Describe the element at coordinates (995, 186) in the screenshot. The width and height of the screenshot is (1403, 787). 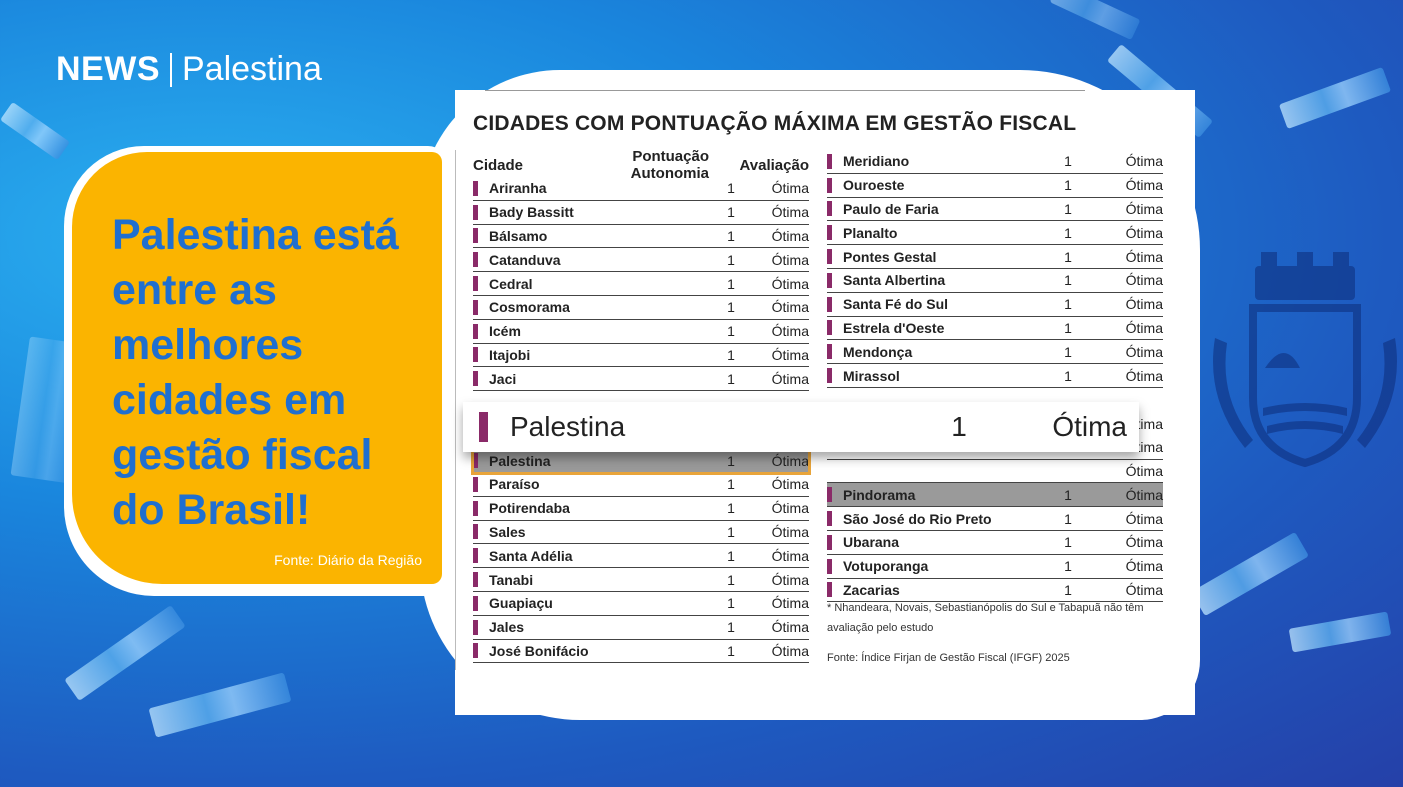
I see `table-row: Ouroeste 1 Ótima` at that location.